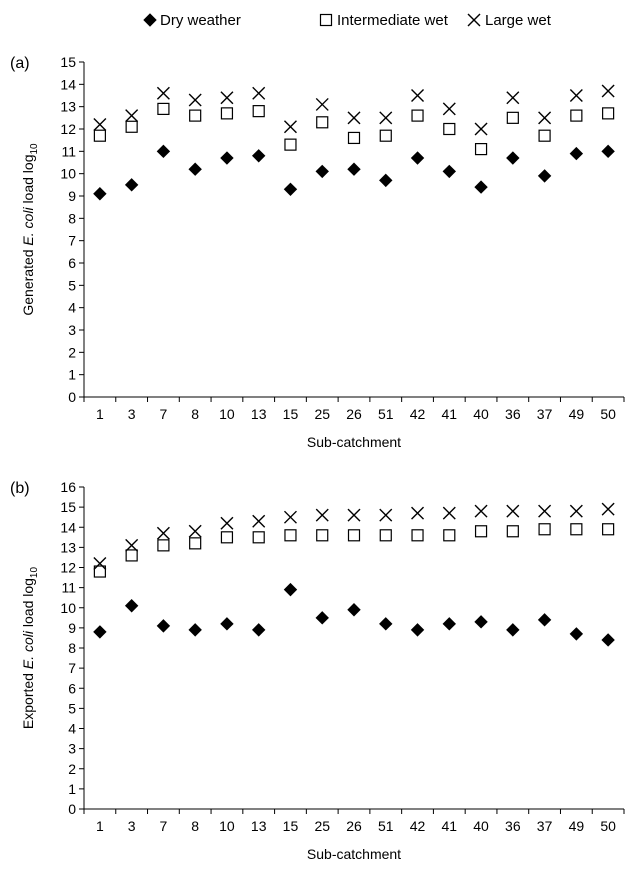  I want to click on point-diamond-51-shape, so click(386, 180).